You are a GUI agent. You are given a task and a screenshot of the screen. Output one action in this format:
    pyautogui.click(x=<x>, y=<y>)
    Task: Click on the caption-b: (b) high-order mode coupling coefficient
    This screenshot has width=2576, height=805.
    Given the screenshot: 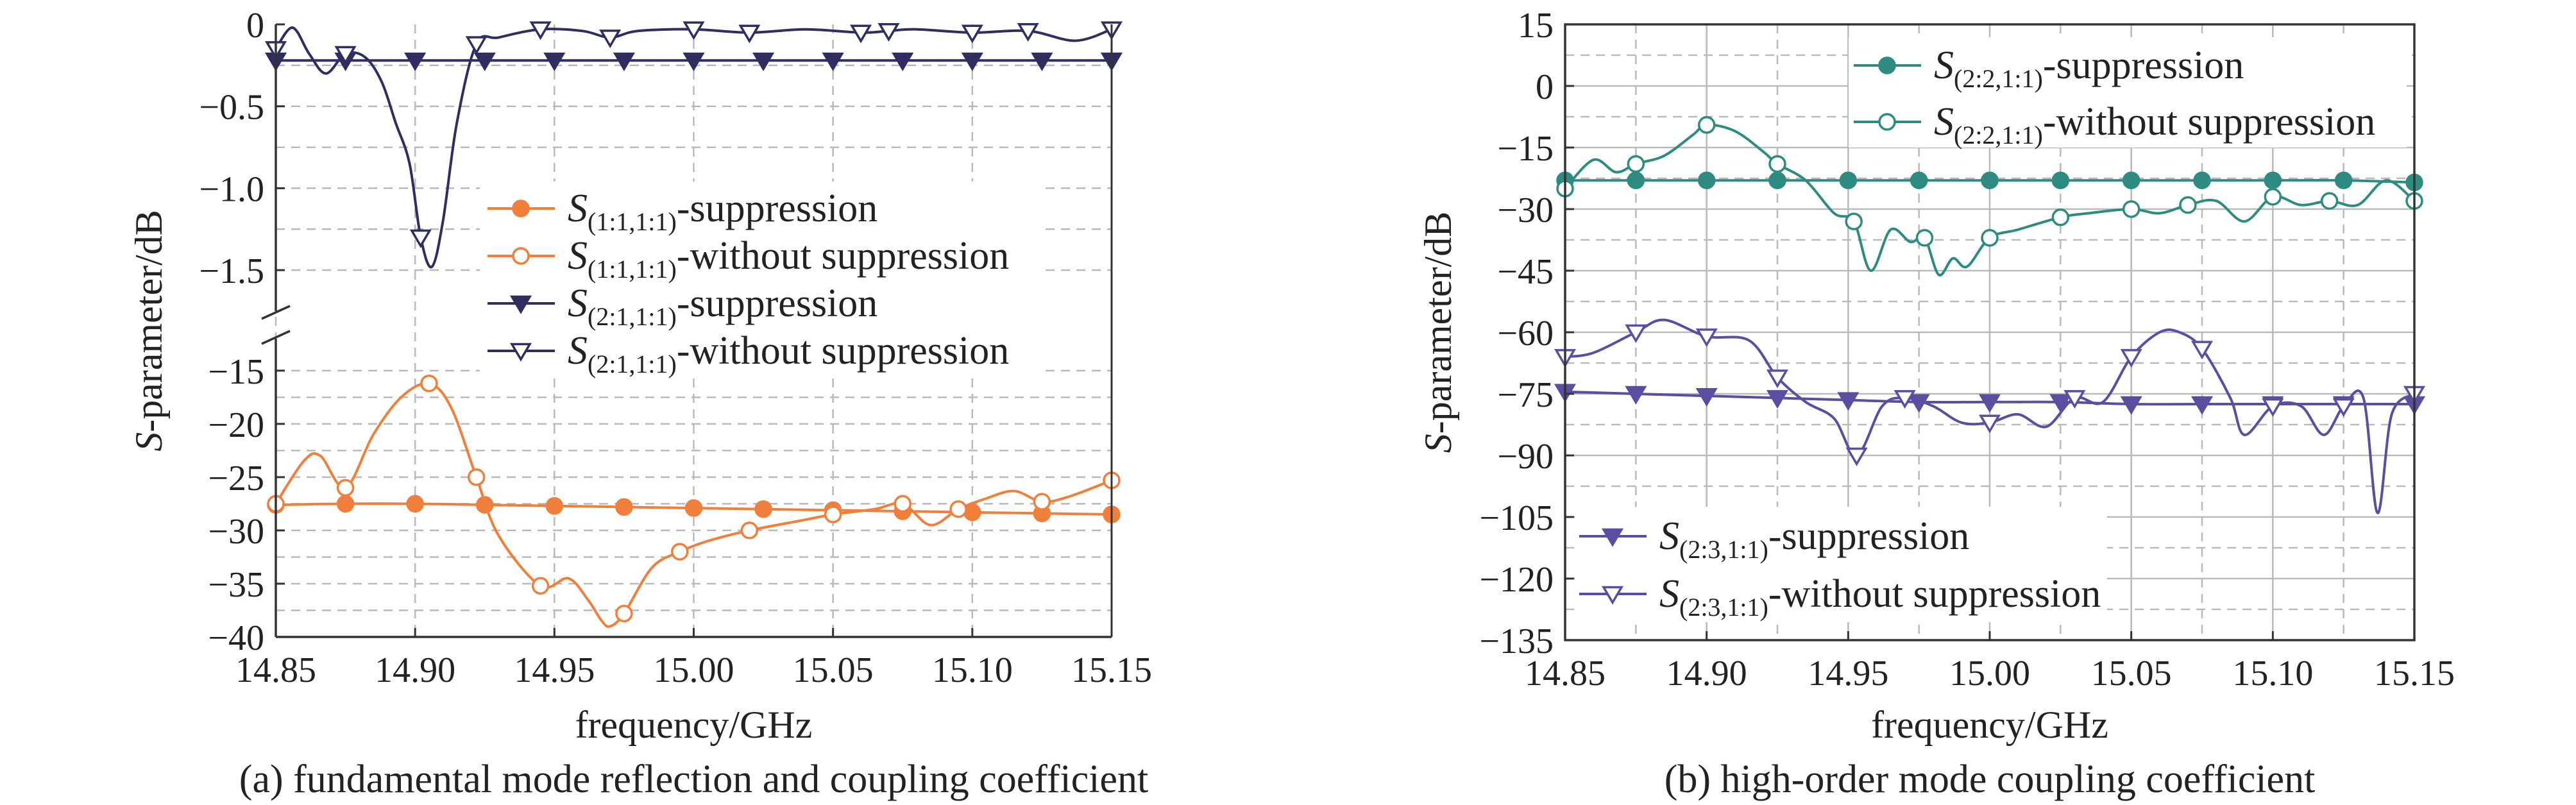 What is the action you would take?
    pyautogui.click(x=1990, y=779)
    